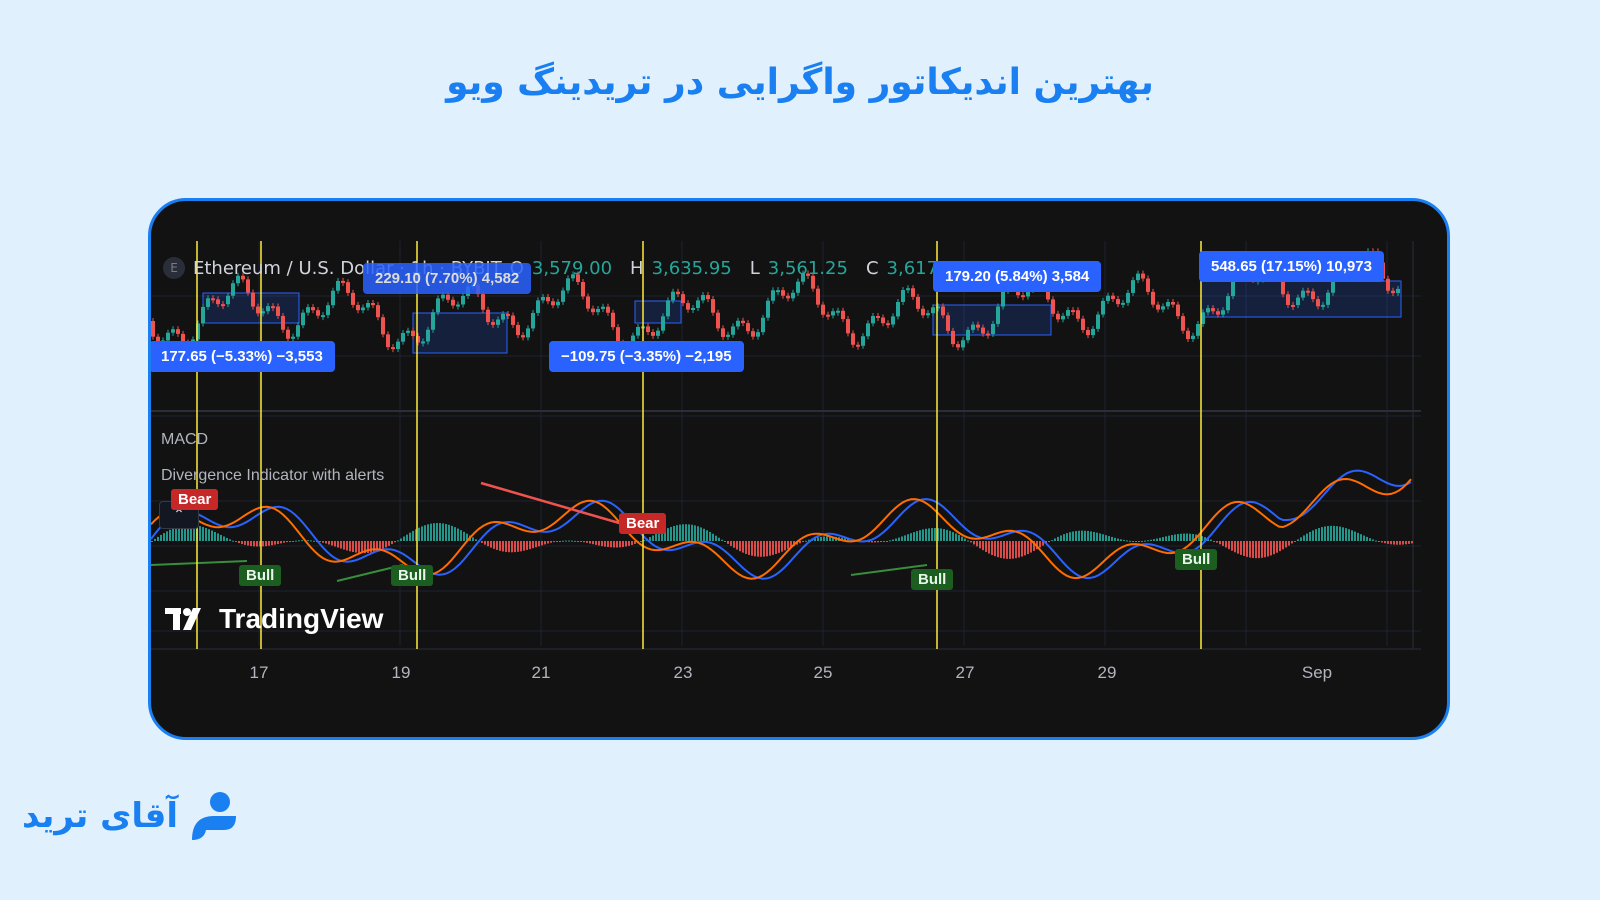 The height and width of the screenshot is (900, 1600). I want to click on tradingview-watermark-text: TradingView, so click(301, 618).